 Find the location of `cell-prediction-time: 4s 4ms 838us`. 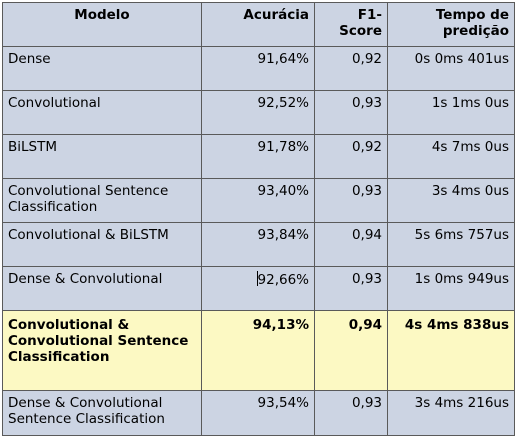

cell-prediction-time: 4s 4ms 838us is located at coordinates (451, 350).